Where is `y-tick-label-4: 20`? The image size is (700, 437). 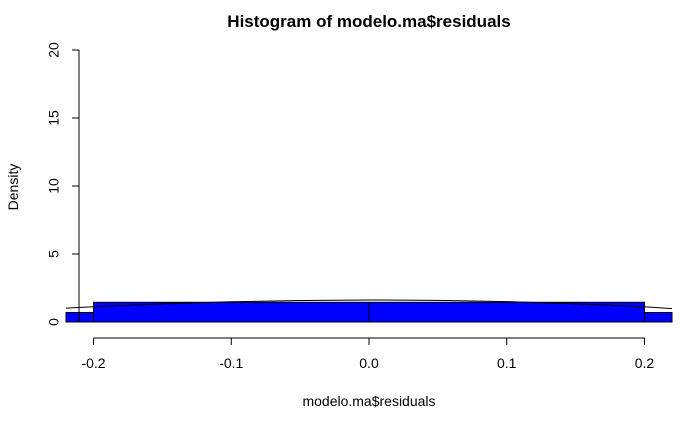 y-tick-label-4: 20 is located at coordinates (54, 50).